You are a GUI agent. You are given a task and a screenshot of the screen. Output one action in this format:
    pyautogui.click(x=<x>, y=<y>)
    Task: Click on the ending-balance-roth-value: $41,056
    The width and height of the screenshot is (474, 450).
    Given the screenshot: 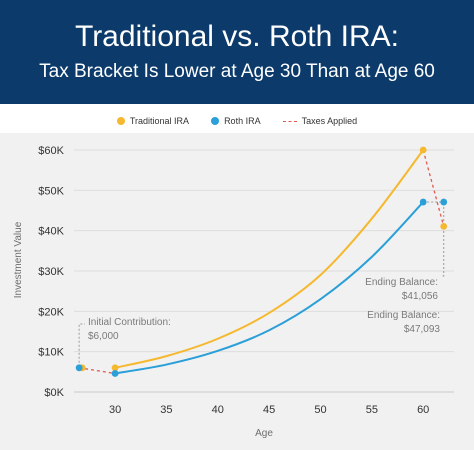 What is the action you would take?
    pyautogui.click(x=420, y=296)
    